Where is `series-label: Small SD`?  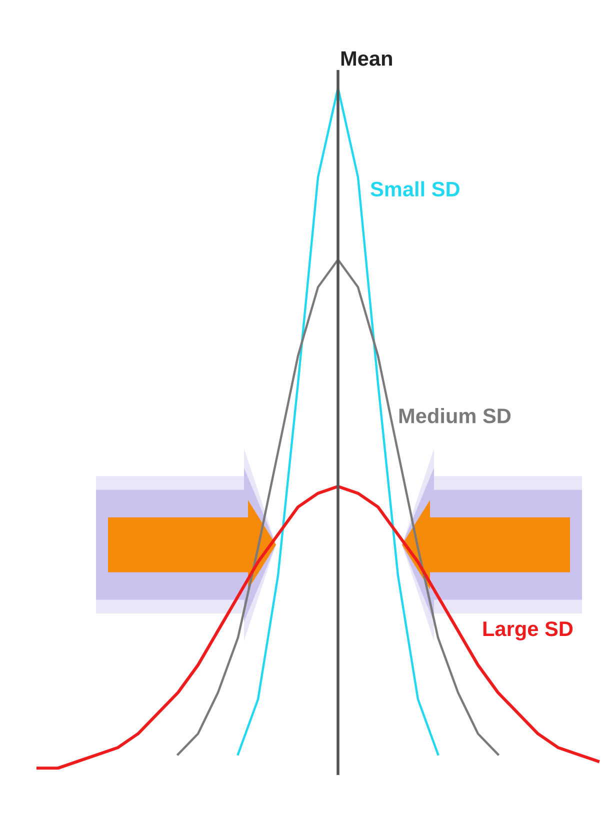
series-label: Small SD is located at coordinates (415, 189).